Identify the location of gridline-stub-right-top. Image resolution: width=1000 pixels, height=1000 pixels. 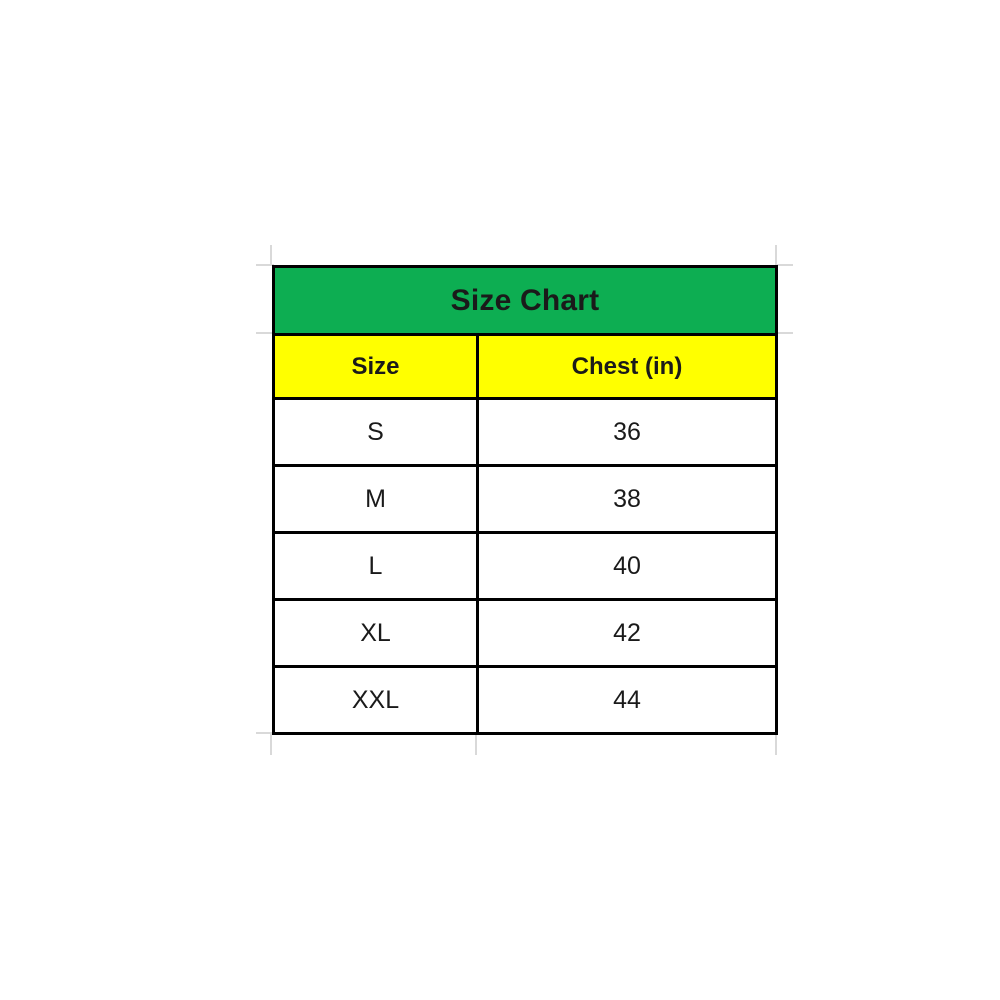
(776, 255).